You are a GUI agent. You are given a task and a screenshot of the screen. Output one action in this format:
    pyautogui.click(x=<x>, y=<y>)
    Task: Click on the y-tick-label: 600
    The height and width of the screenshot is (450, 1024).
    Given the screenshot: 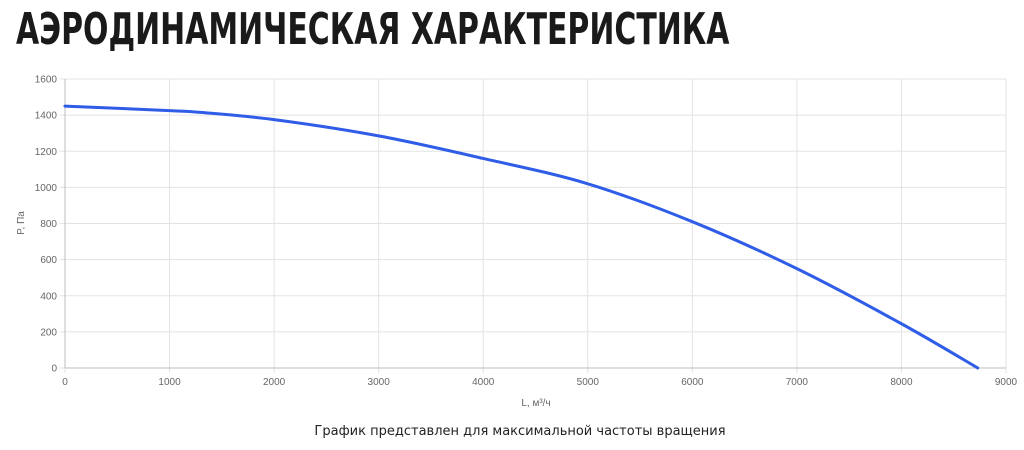 What is the action you would take?
    pyautogui.click(x=48, y=260)
    